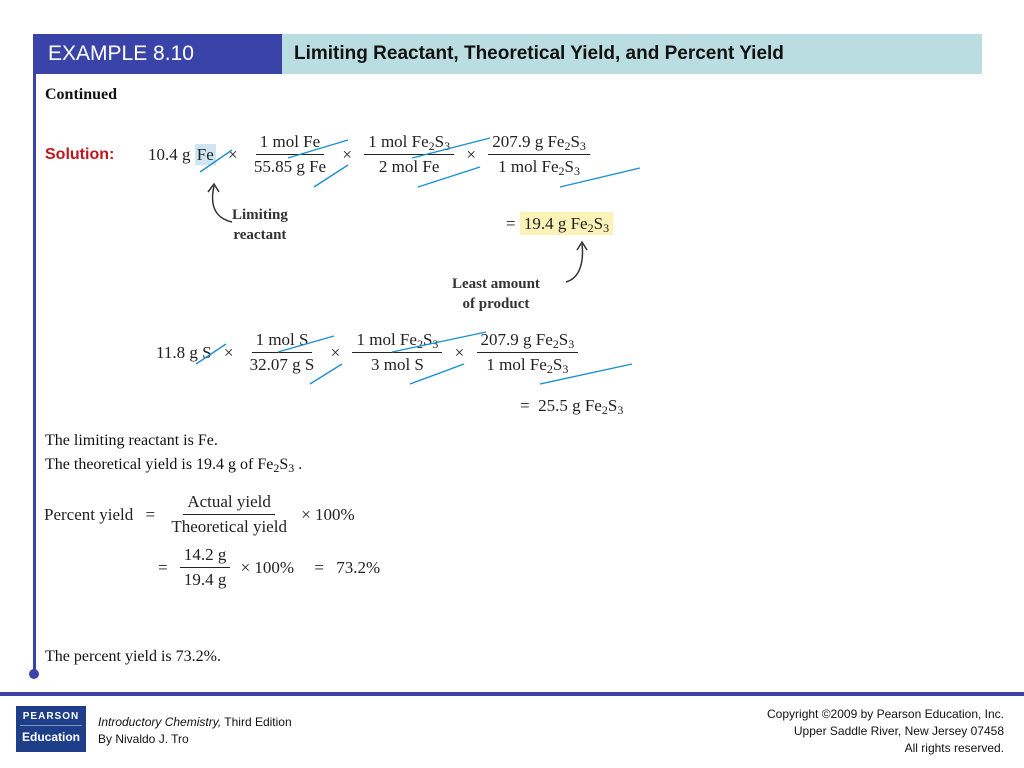 The height and width of the screenshot is (768, 1024). Describe the element at coordinates (282, 352) in the screenshot. I see `eq2-factor-1: 1 mol S 32.07 g S` at that location.